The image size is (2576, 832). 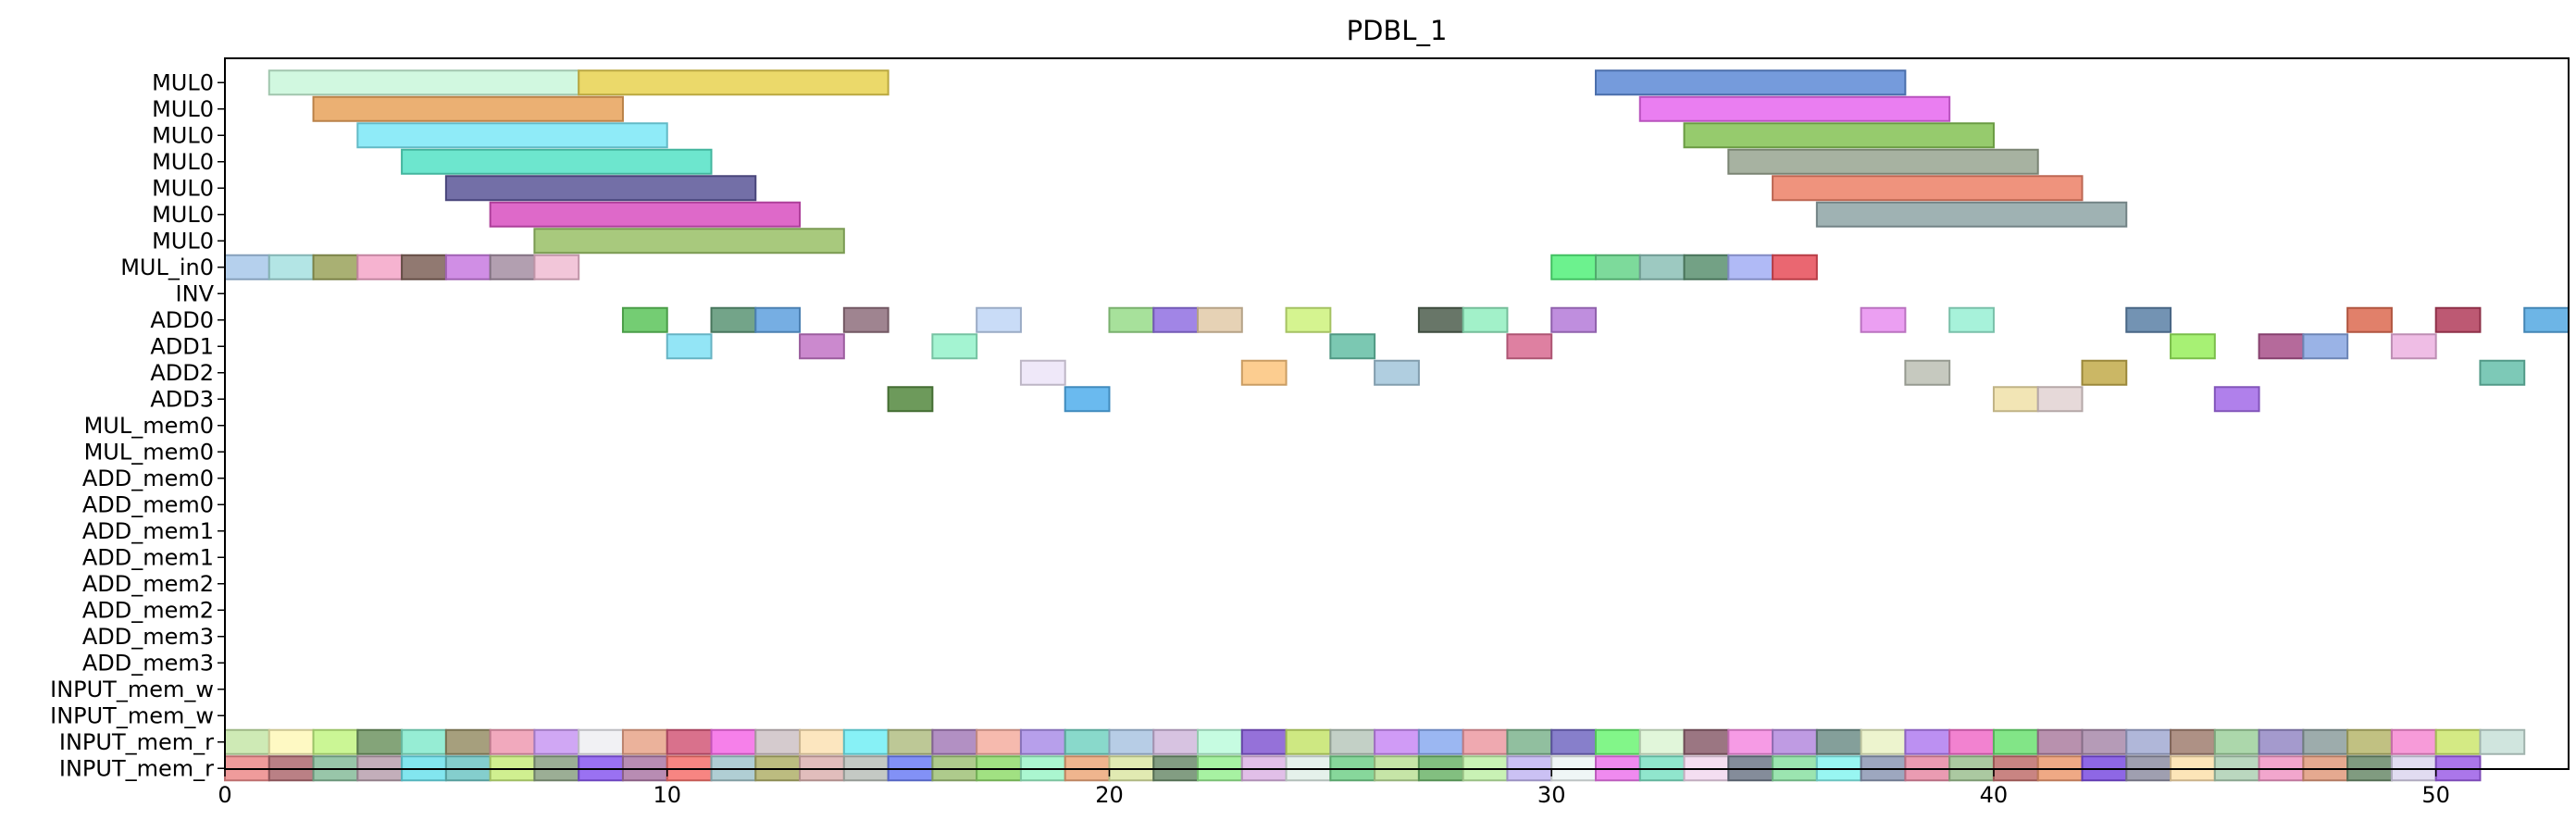 What do you see at coordinates (1397, 31) in the screenshot?
I see `chart-title: PDBL_1` at bounding box center [1397, 31].